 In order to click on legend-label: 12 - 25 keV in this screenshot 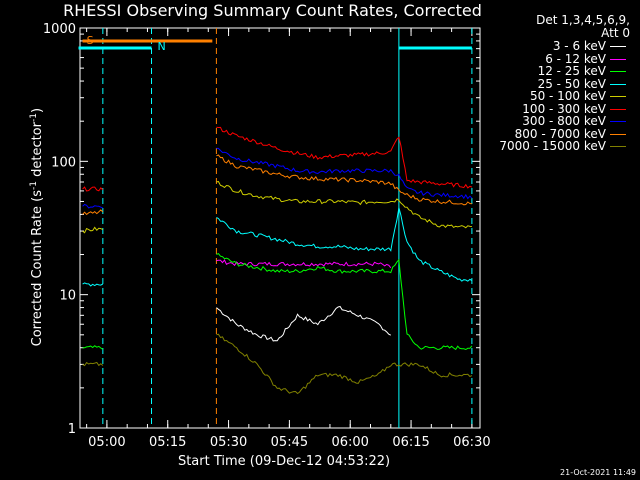, I will do `click(571, 71)`.